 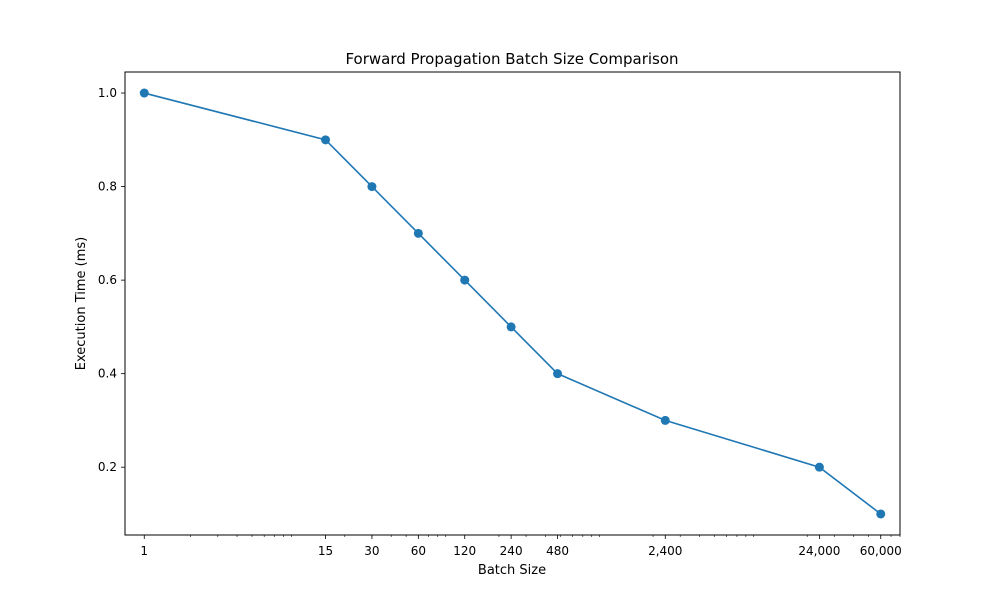 What do you see at coordinates (107, 280) in the screenshot?
I see `y-tick-label: 0.6` at bounding box center [107, 280].